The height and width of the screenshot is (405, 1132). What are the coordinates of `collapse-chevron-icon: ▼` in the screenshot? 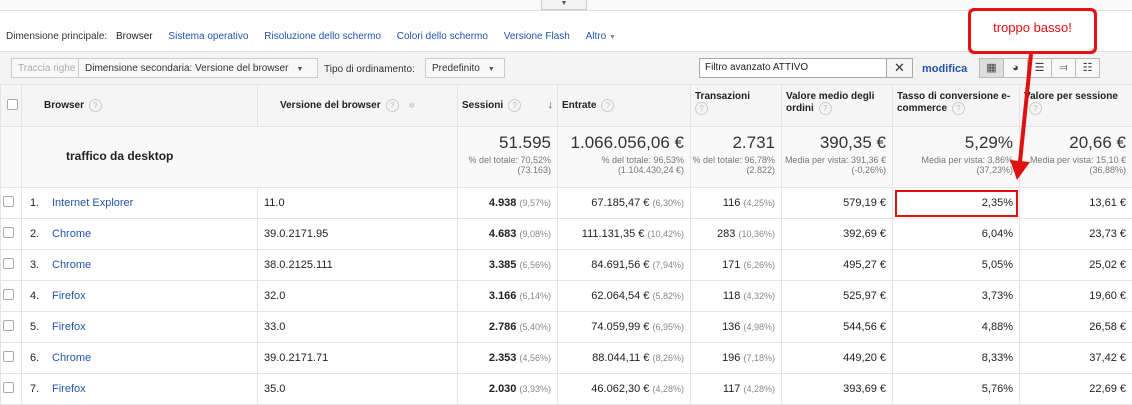 It's located at (564, 5).